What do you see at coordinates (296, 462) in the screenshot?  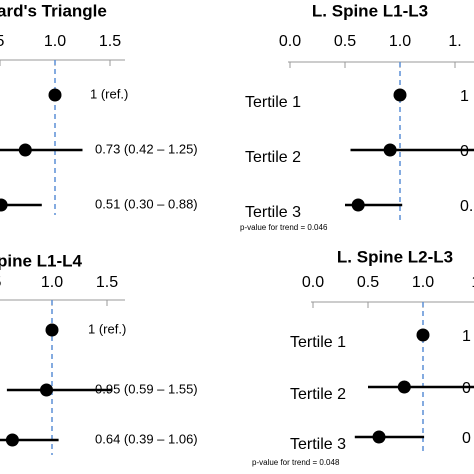 I see `footnote: p-value for trend = 0.048` at bounding box center [296, 462].